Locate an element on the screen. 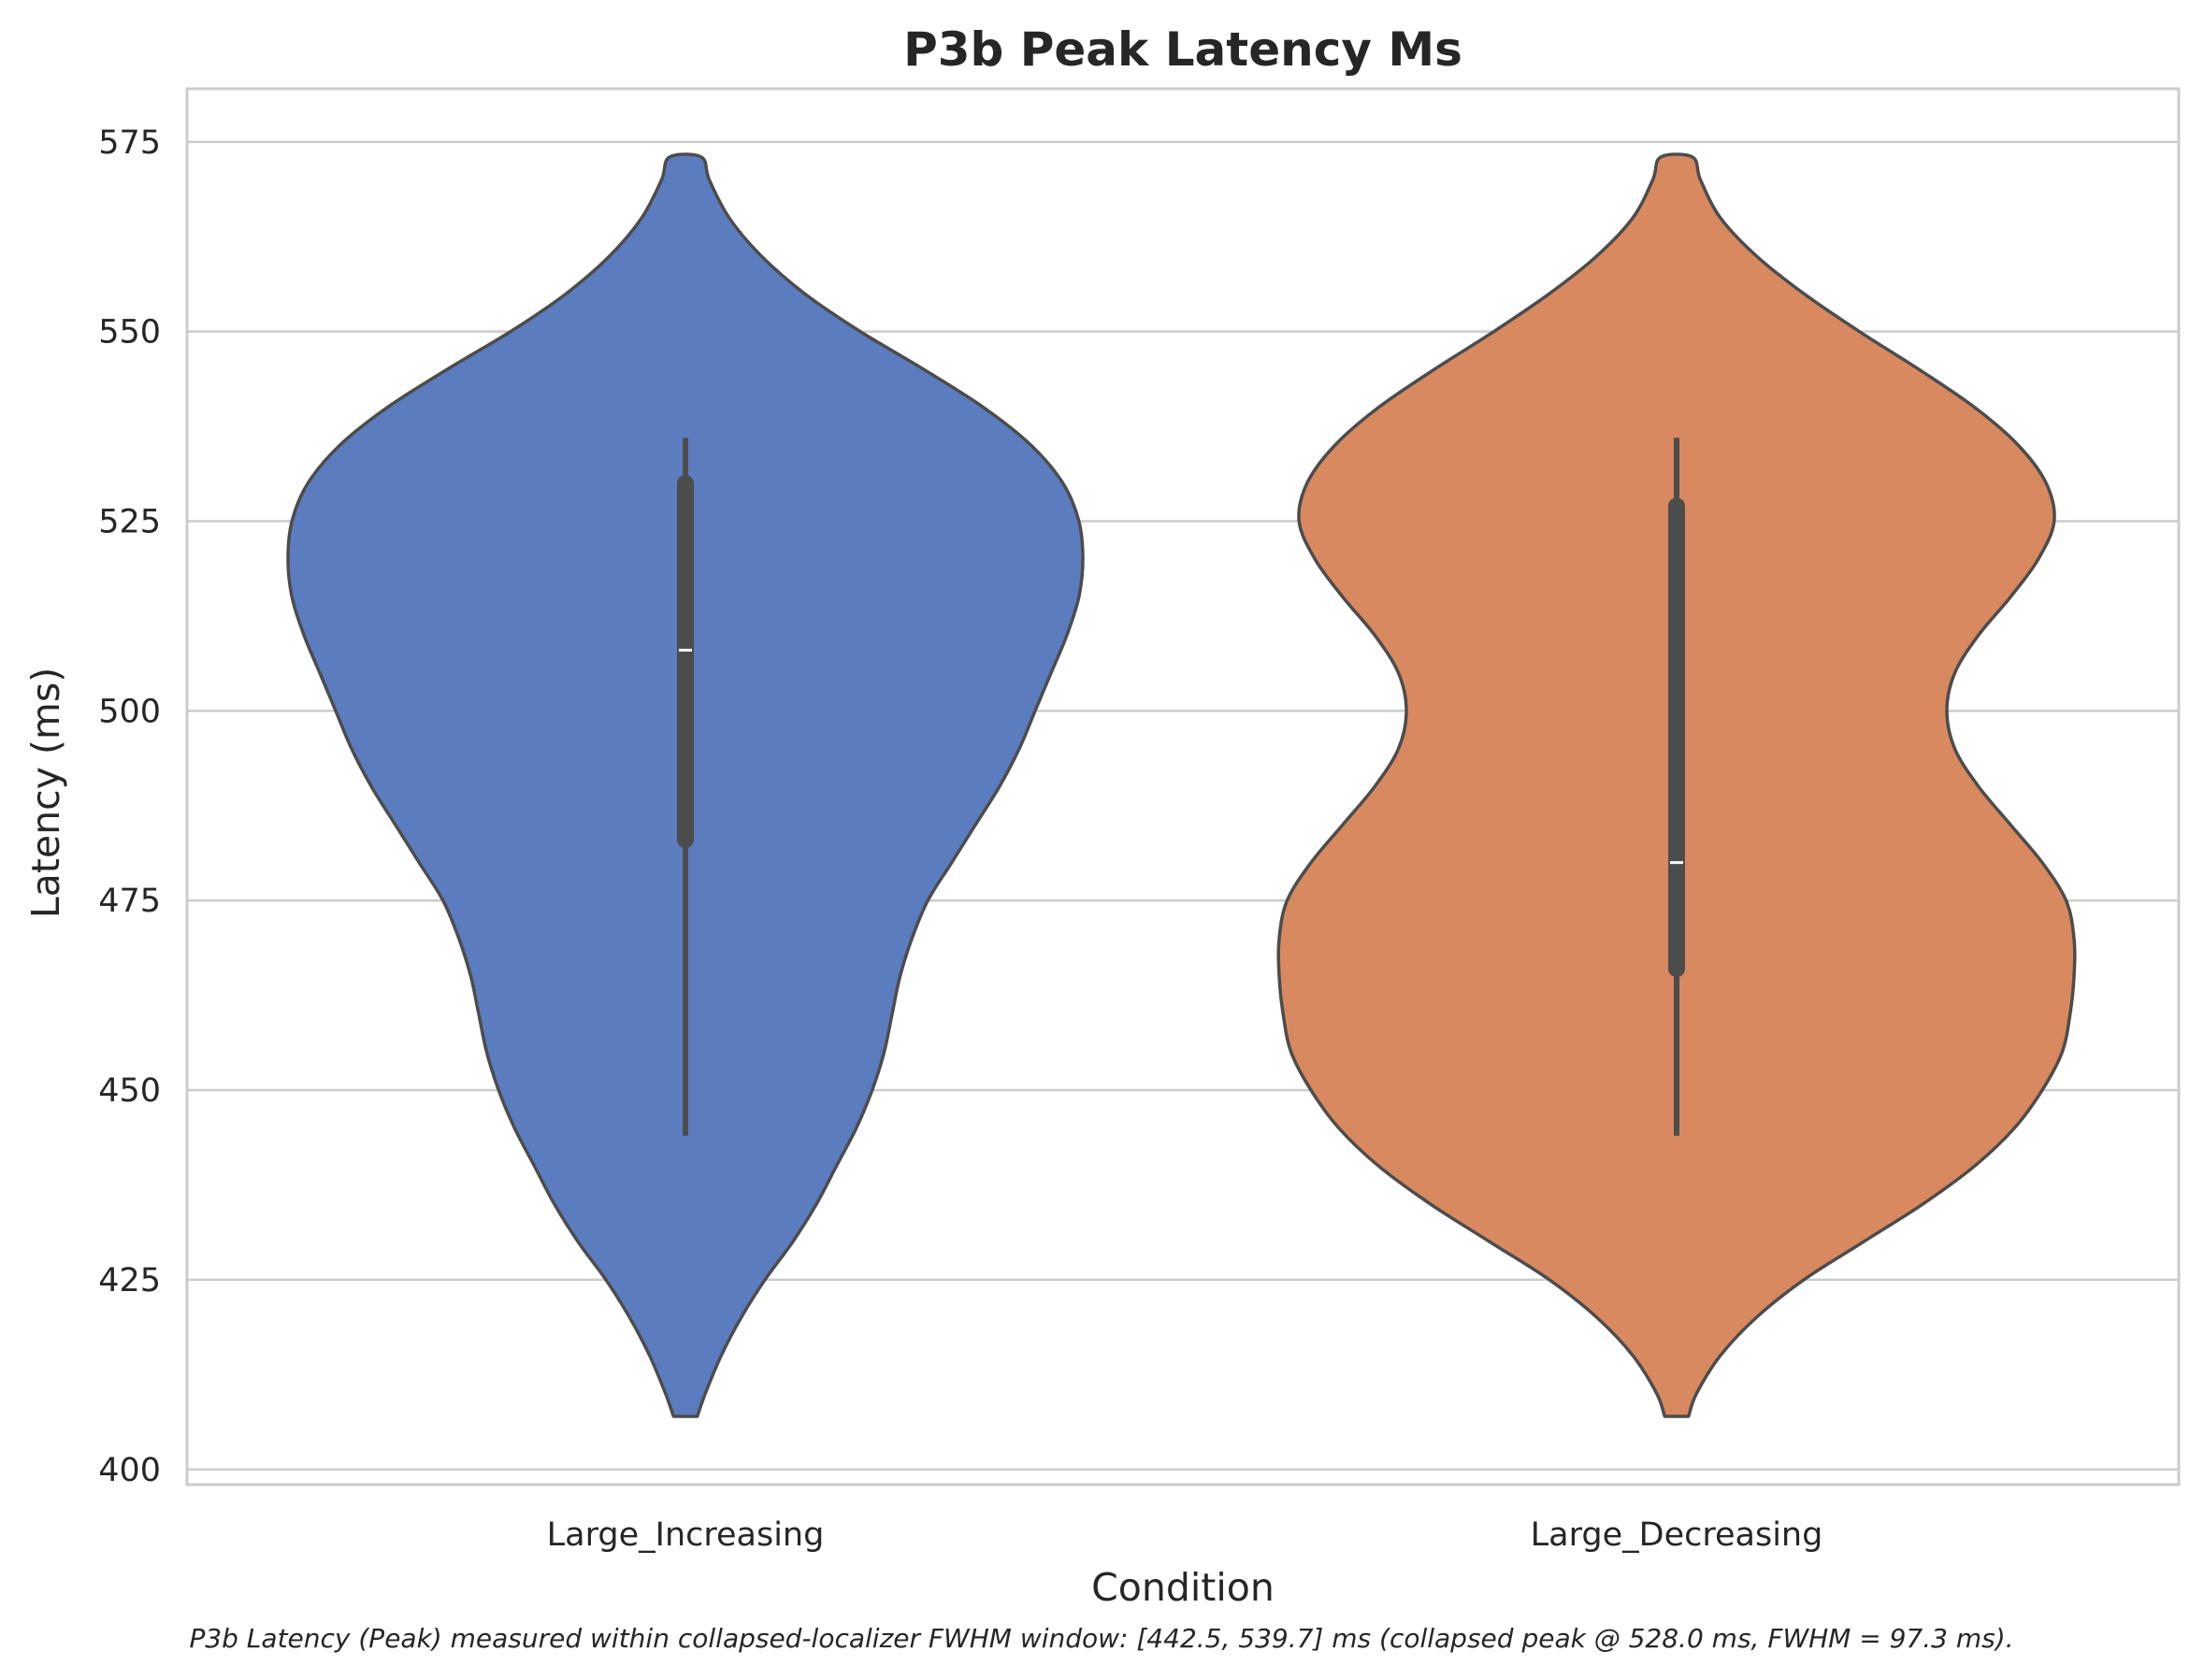  chart-title: P3b Peak Latency Ms is located at coordinates (1182, 49).